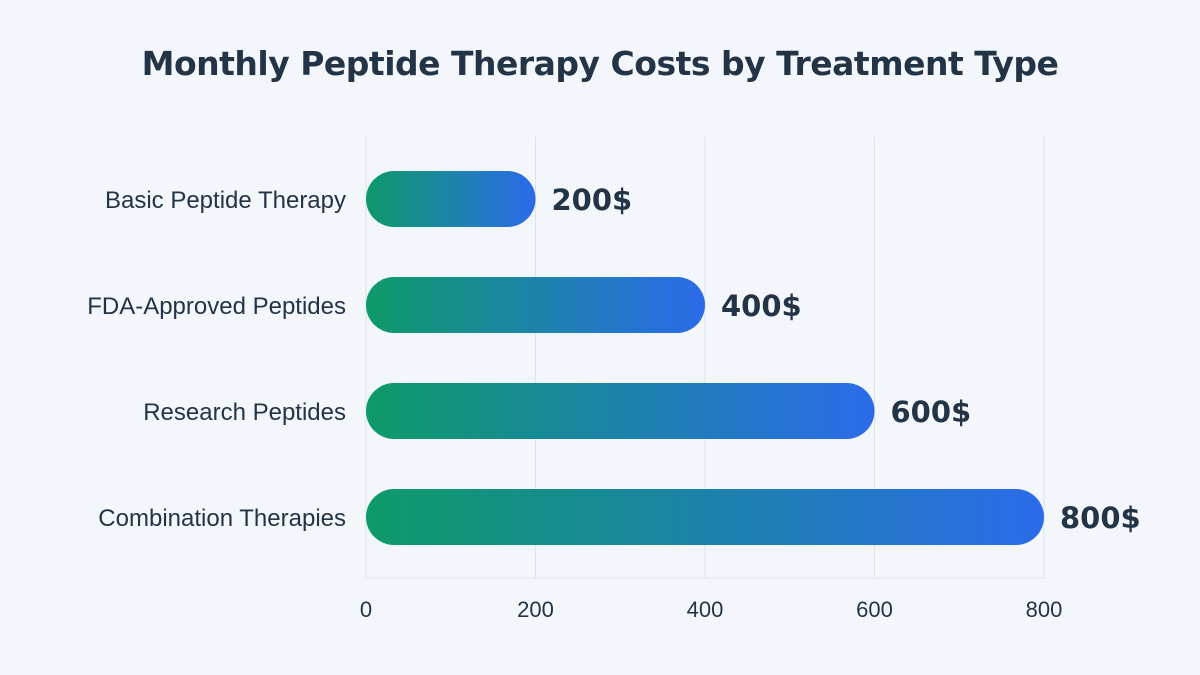  Describe the element at coordinates (244, 412) in the screenshot. I see `category-label: Research Peptides` at that location.